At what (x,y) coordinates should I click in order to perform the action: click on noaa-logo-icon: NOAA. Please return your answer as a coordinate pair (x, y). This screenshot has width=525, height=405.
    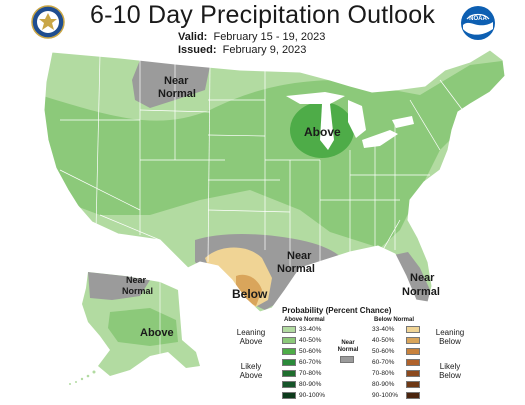
    Looking at the image, I should click on (478, 25).